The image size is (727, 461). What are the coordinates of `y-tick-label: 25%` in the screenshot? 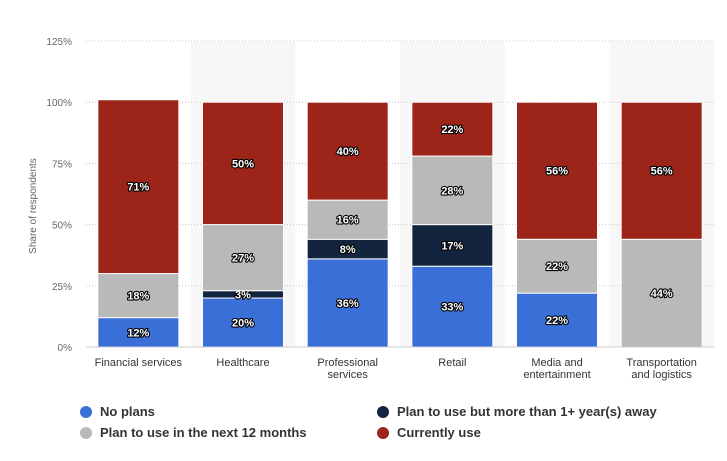 It's located at (62, 287).